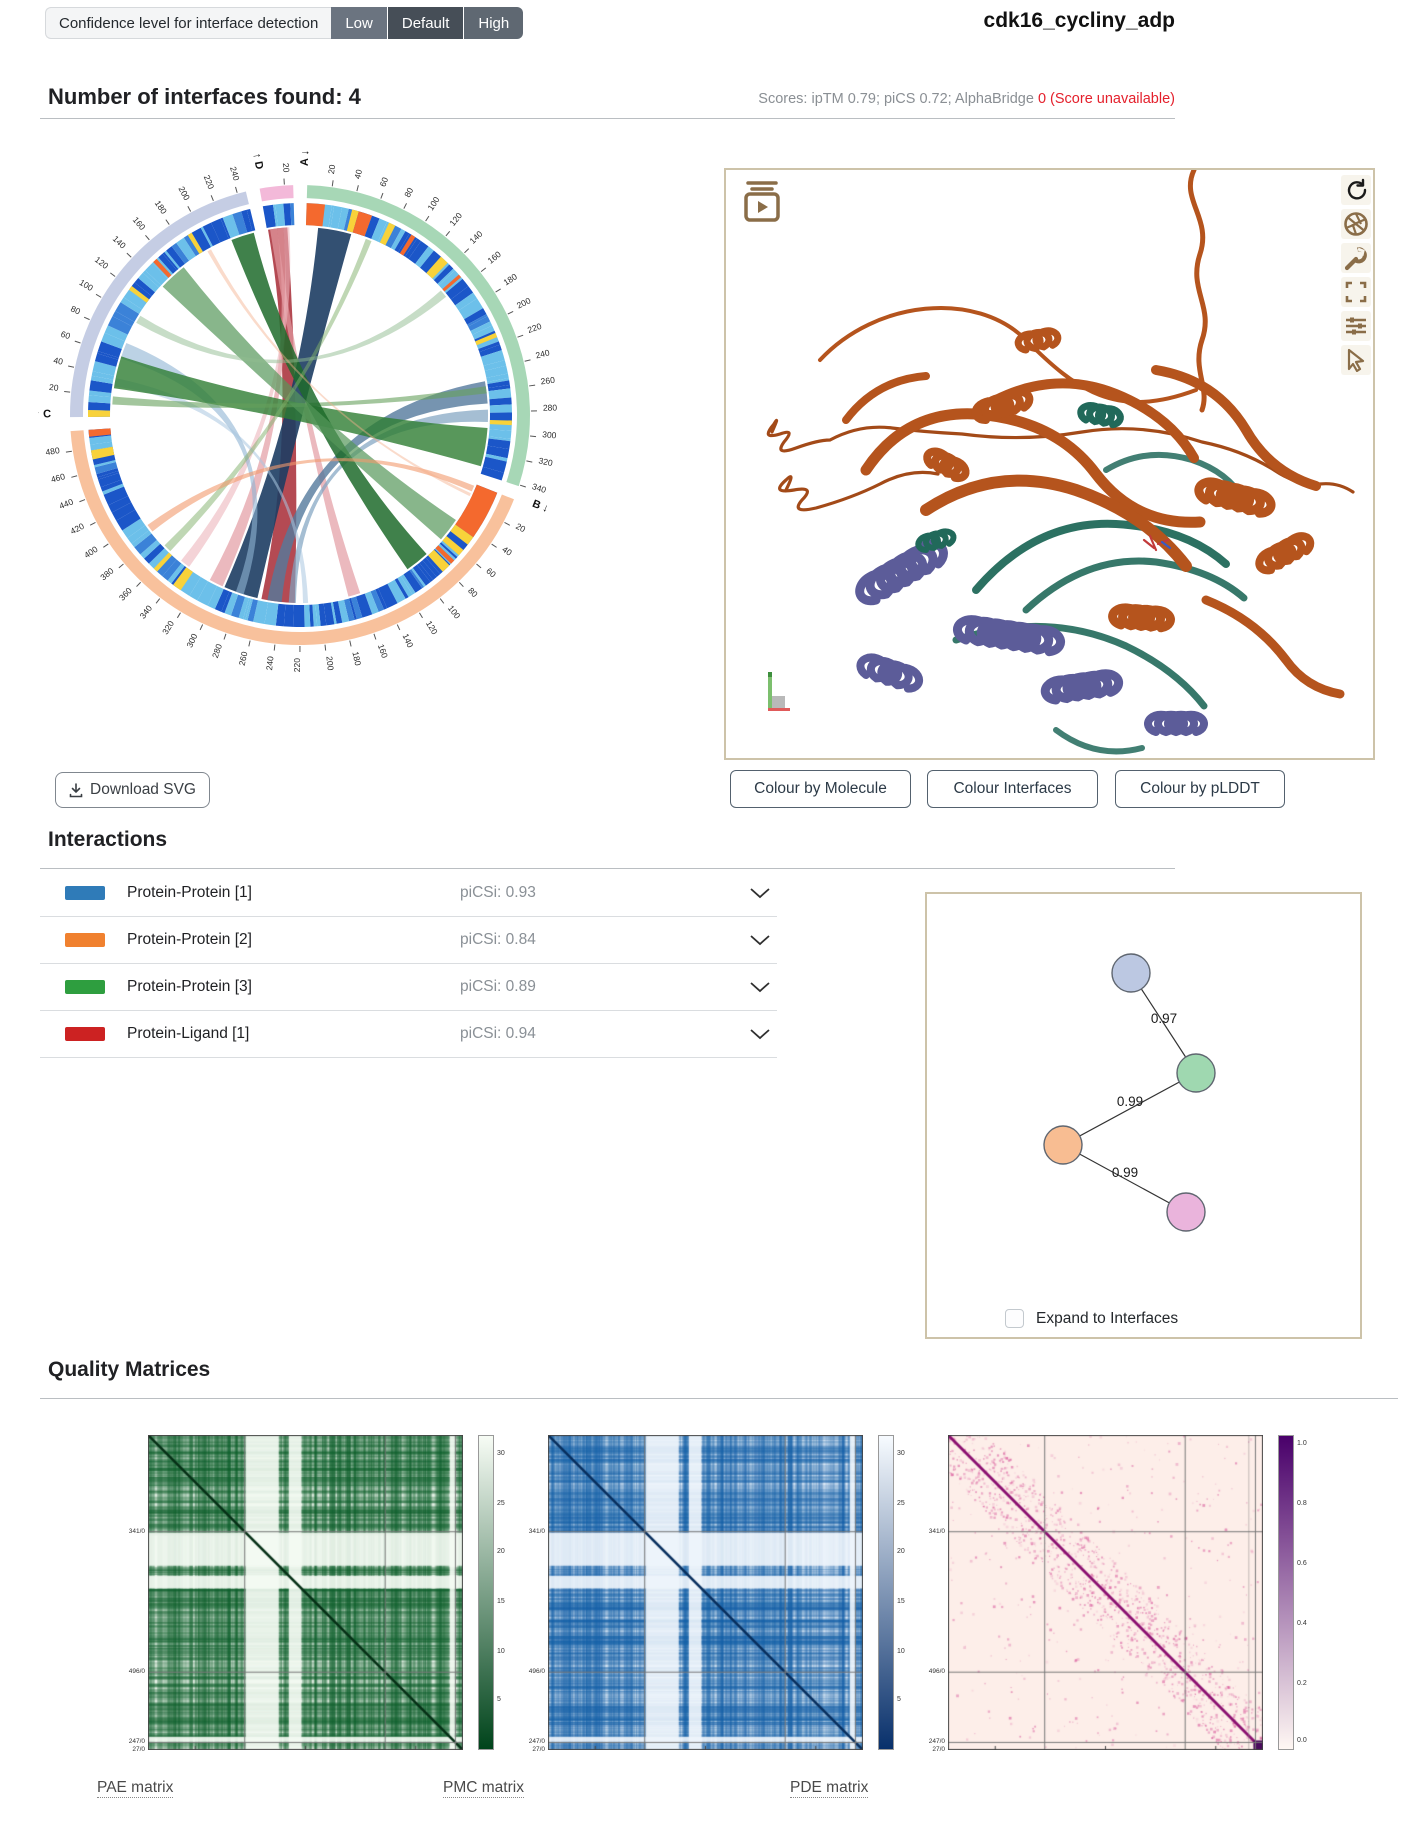  What do you see at coordinates (408, 987) in the screenshot?
I see `interaction-row: Protein-Protein [3] piCSi: 0.89` at bounding box center [408, 987].